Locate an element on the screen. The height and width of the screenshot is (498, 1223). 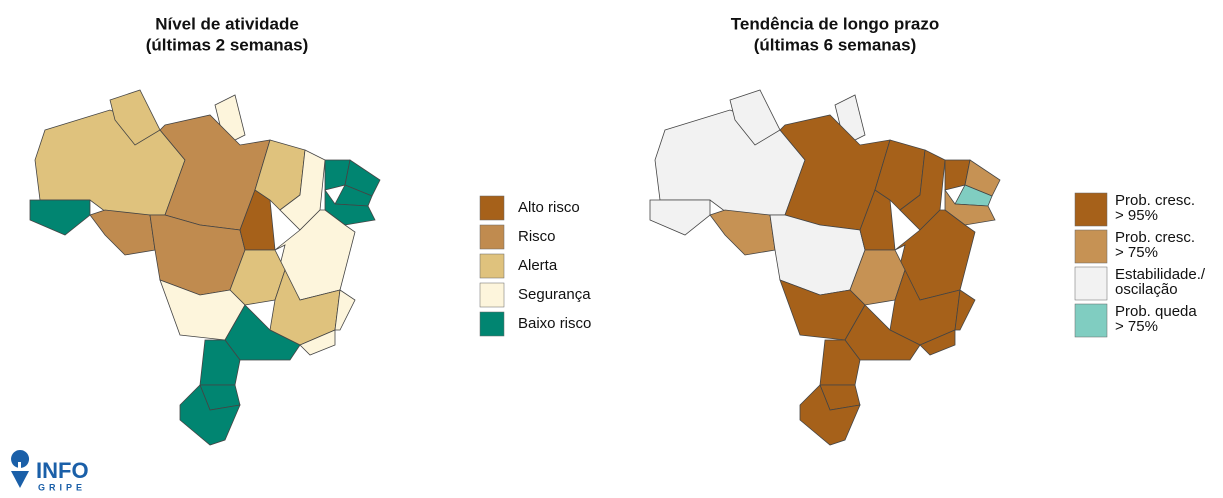
map-title: (últimas 6 semanas) is located at coordinates (835, 44).